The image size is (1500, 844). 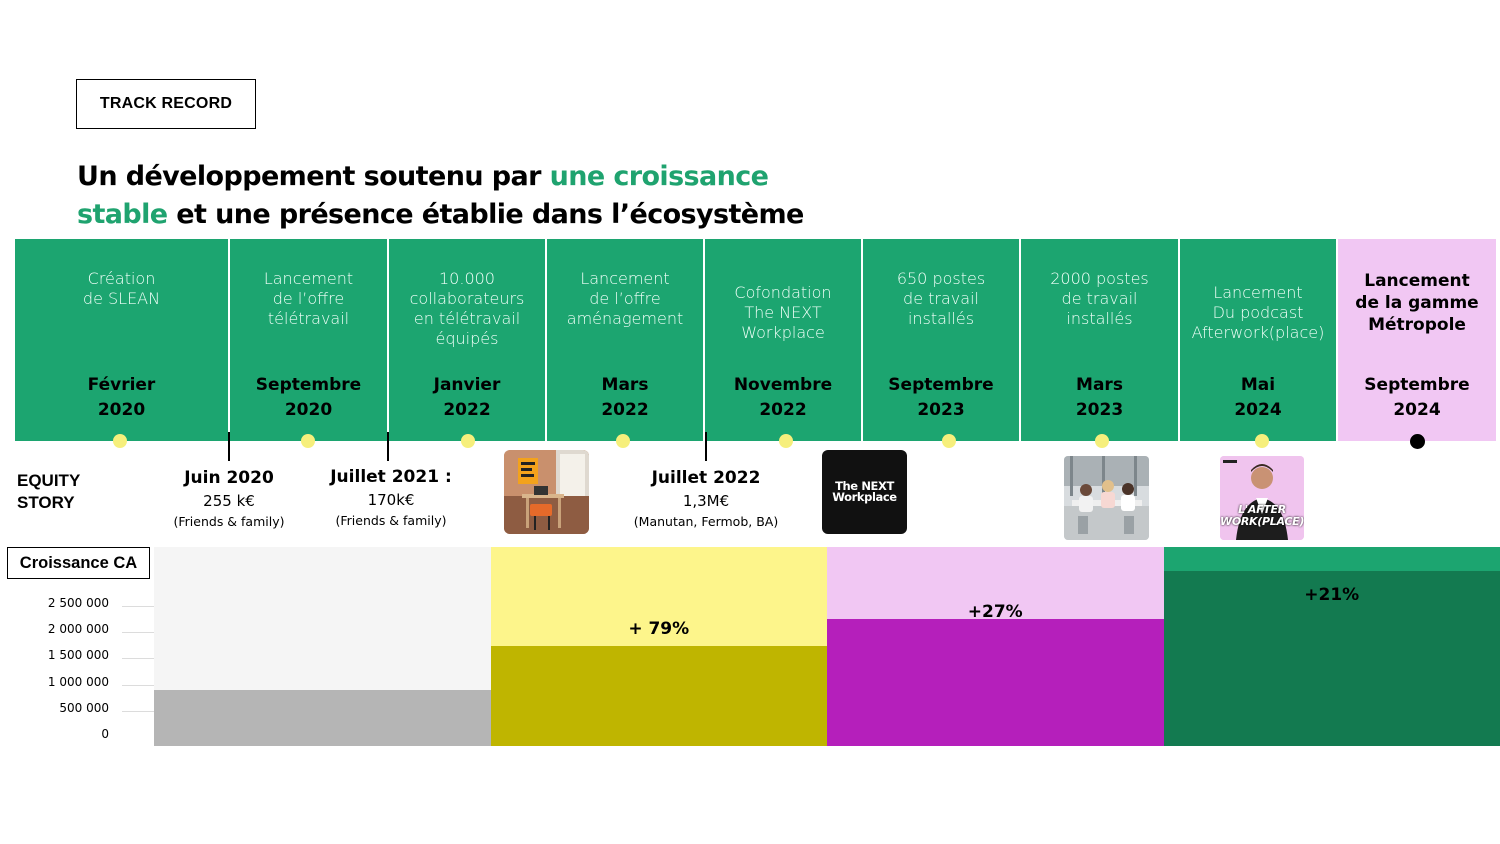 I want to click on y-tick-label: 2 500 000, so click(x=78, y=603).